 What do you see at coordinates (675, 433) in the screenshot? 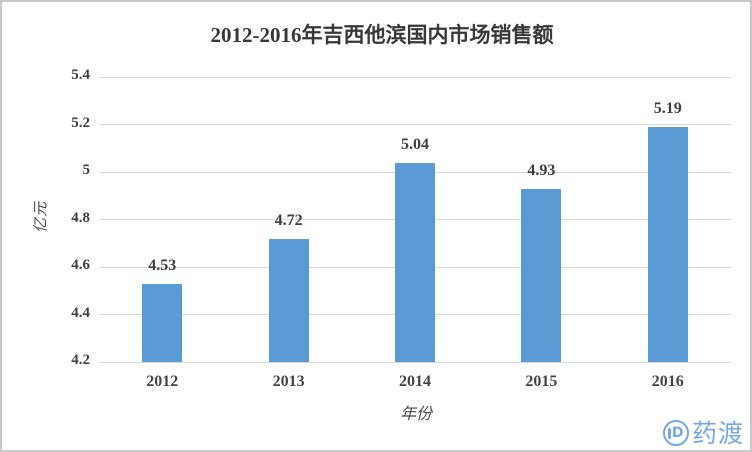
I see `yaodu-logo-icon: D` at bounding box center [675, 433].